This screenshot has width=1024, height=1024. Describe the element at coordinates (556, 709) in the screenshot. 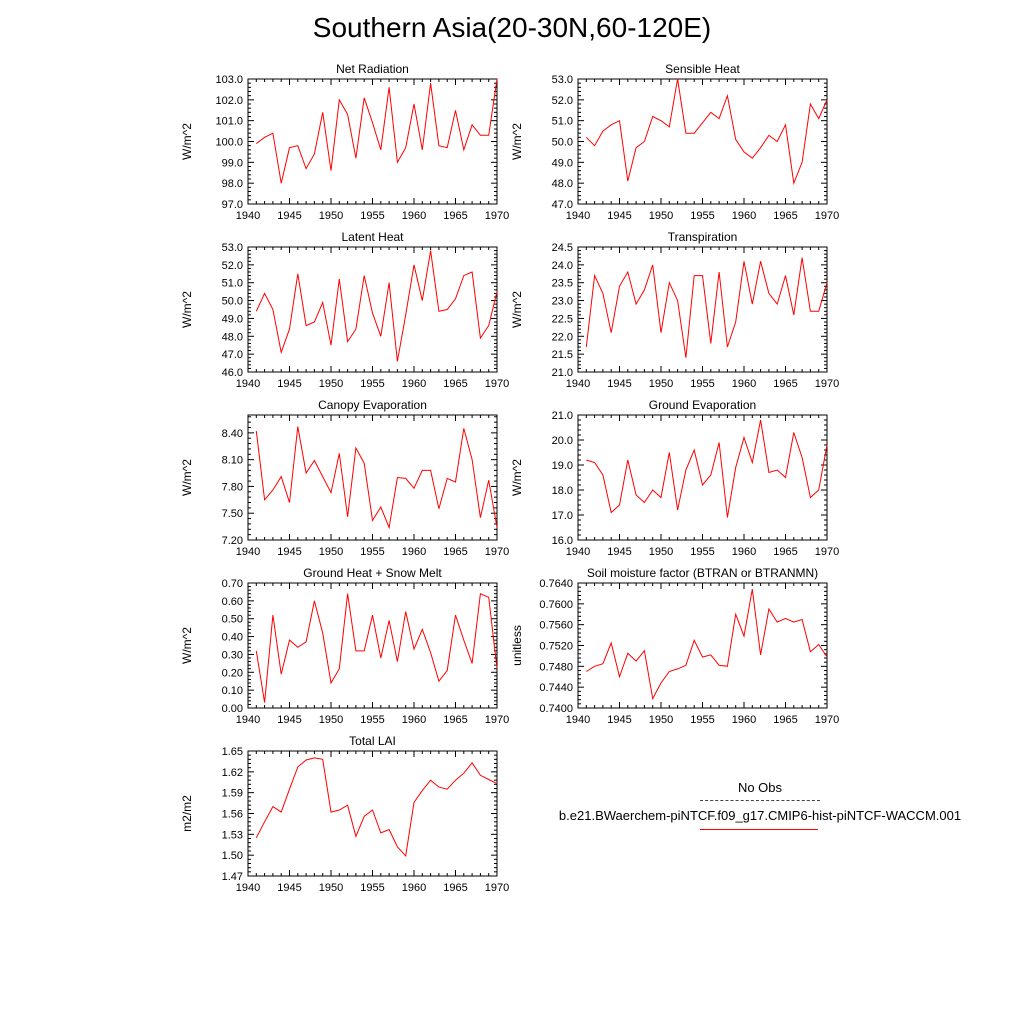

I see `y-tick-label: 0.7400` at that location.